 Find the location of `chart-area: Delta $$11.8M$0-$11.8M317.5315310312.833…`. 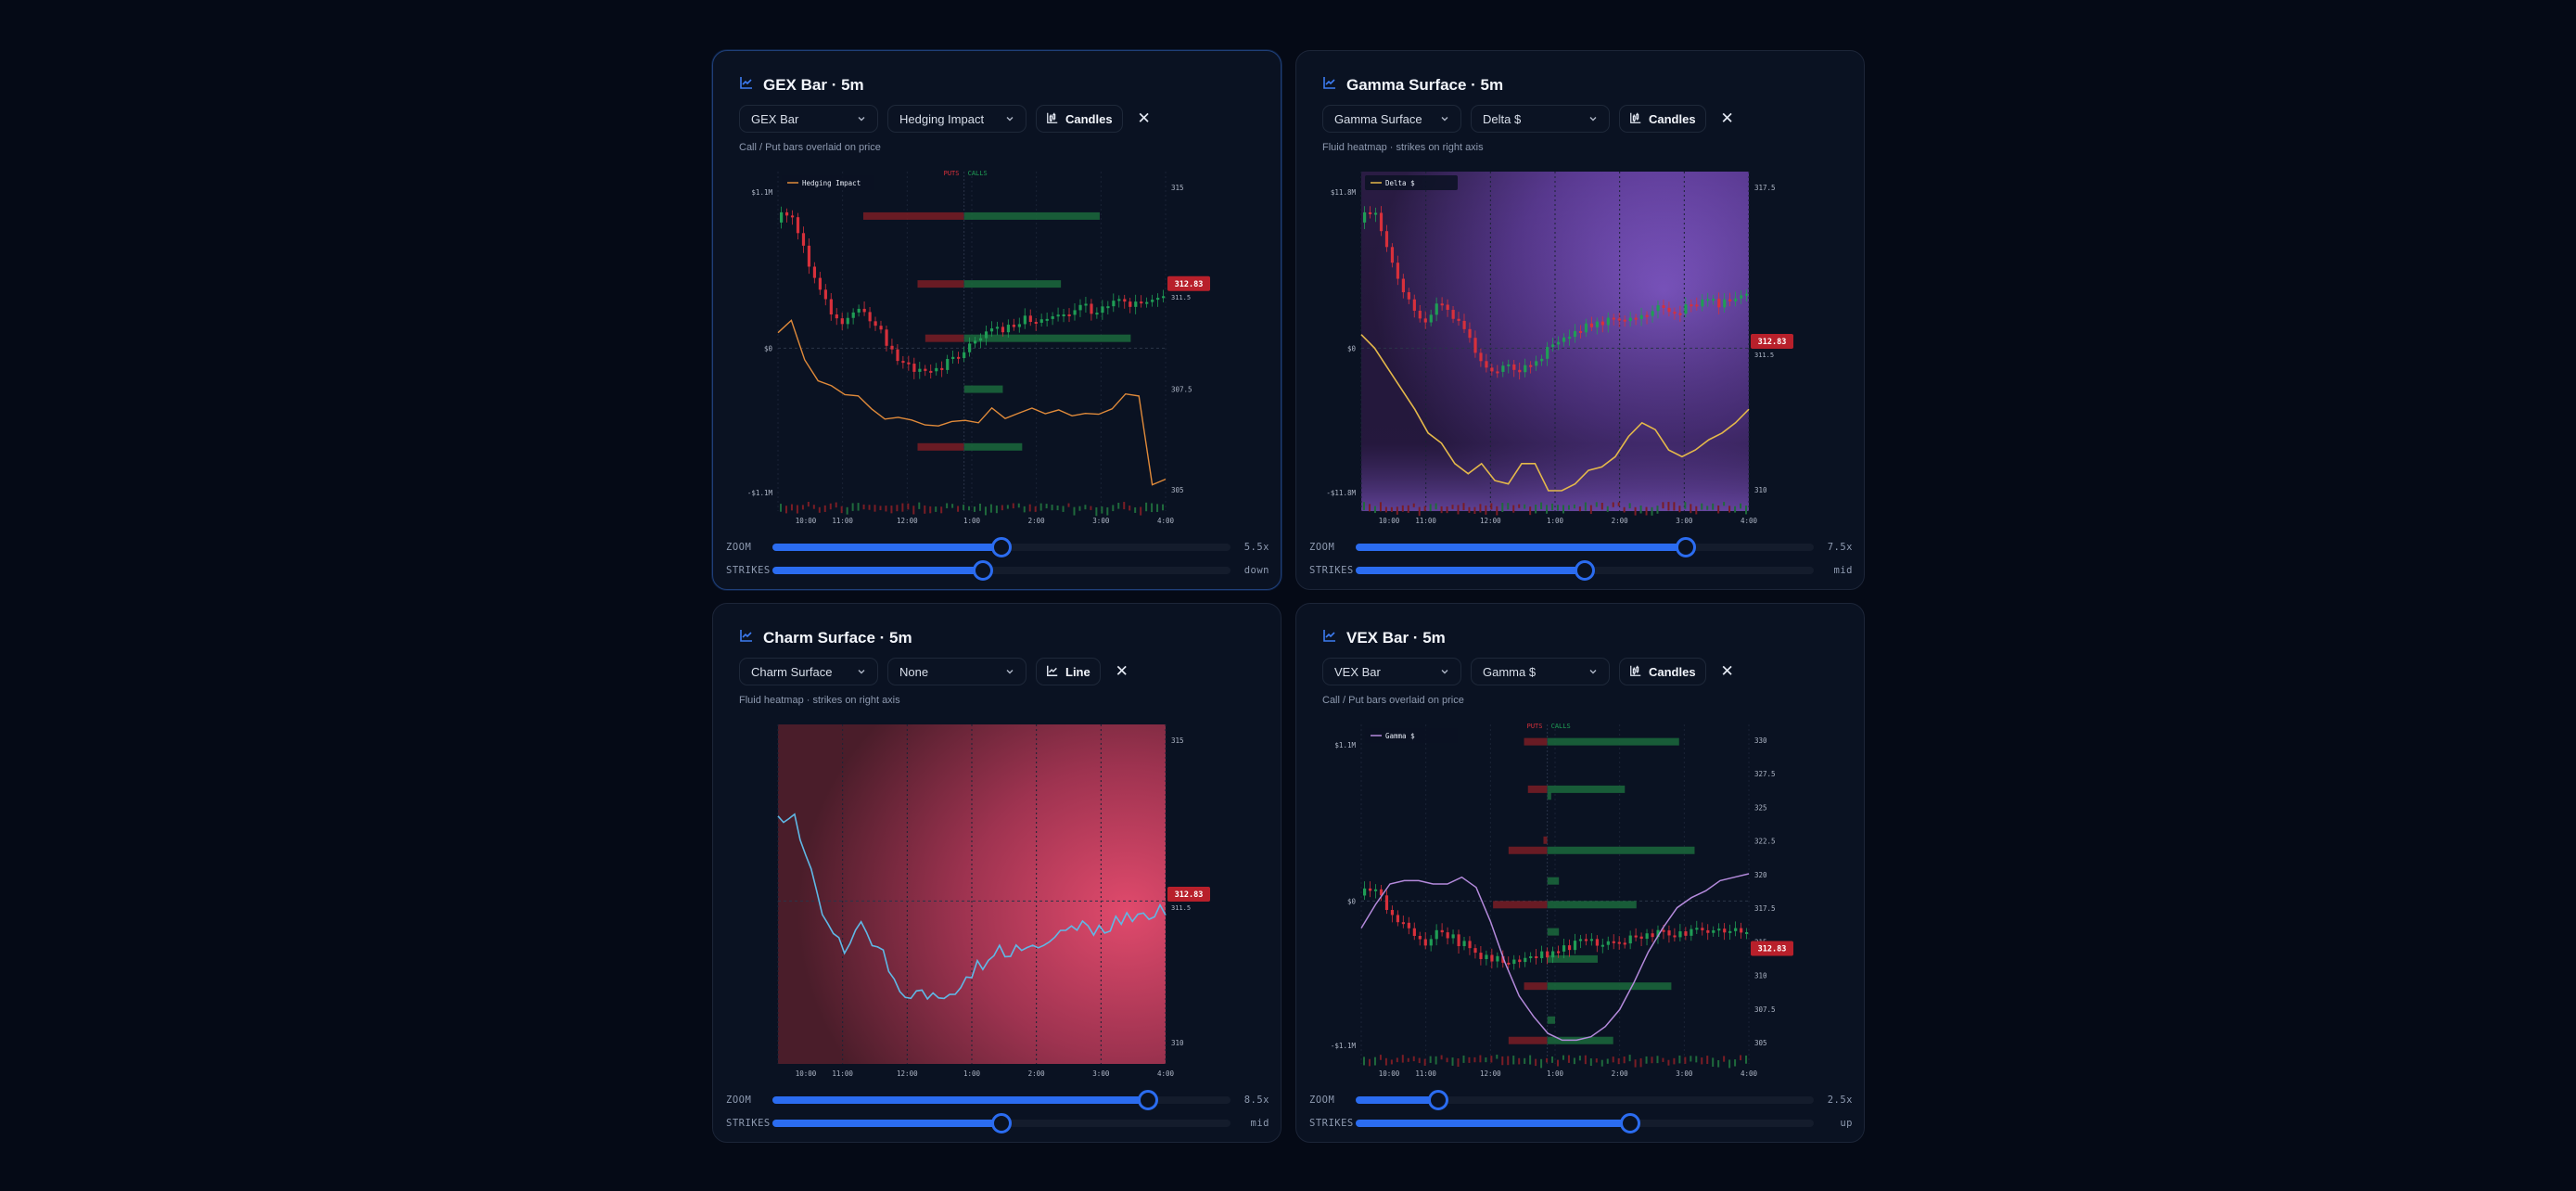

chart-area: Delta $$11.8M$0-$11.8M317.5315310312.833… is located at coordinates (1581, 344).